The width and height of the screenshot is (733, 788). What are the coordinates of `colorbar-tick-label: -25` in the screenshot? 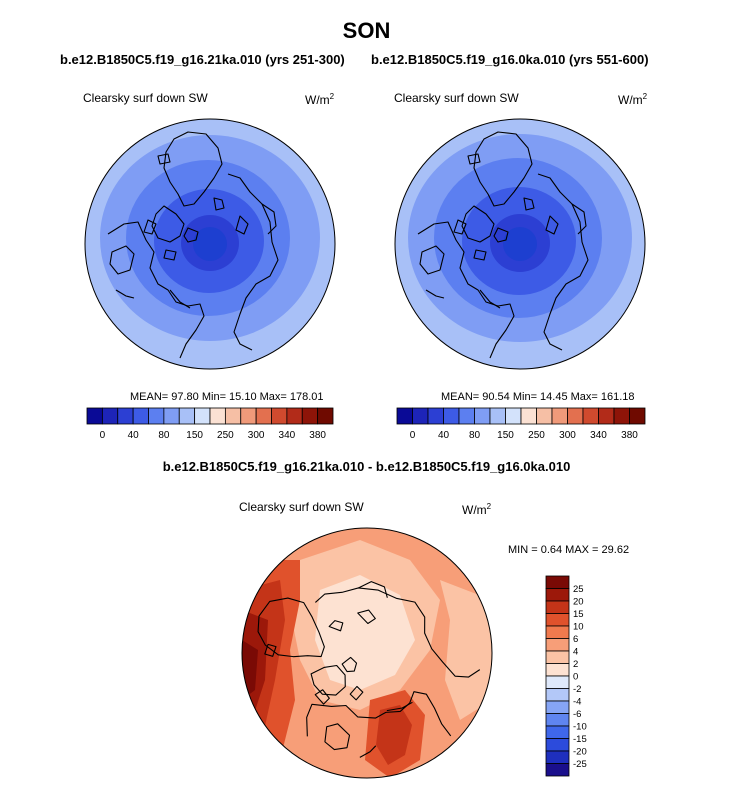 It's located at (580, 764).